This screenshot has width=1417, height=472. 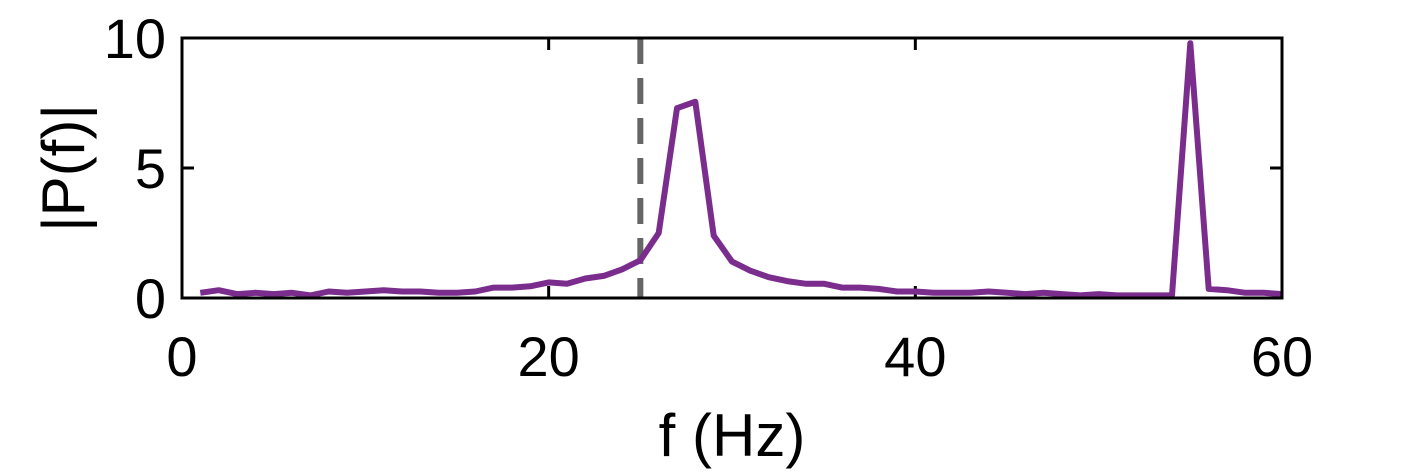 What do you see at coordinates (1282, 356) in the screenshot?
I see `x-tick-label: 60` at bounding box center [1282, 356].